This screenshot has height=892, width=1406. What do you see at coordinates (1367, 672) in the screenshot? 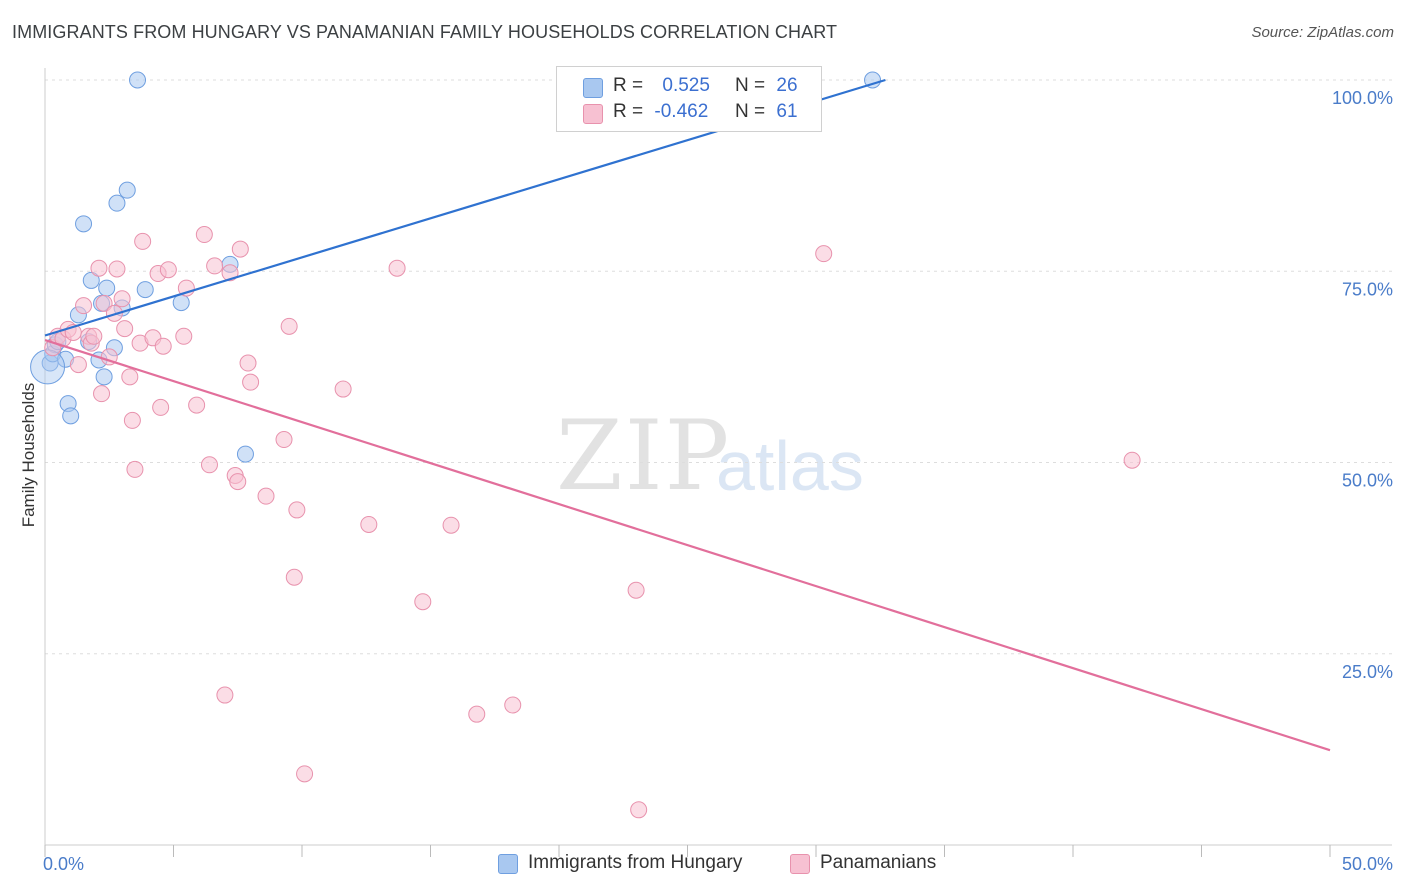
I see `y-tick-label: 25.0%` at bounding box center [1367, 672].